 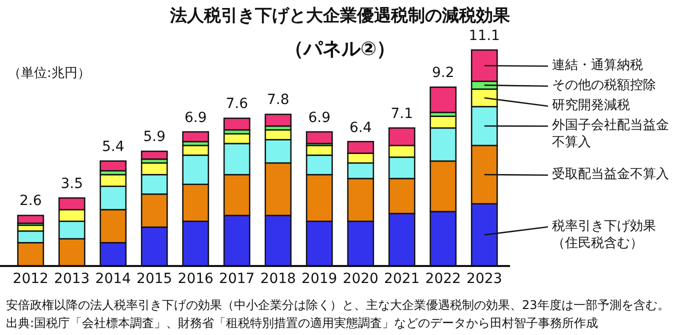 What do you see at coordinates (402, 114) in the screenshot?
I see `annotation: 7.1` at bounding box center [402, 114].